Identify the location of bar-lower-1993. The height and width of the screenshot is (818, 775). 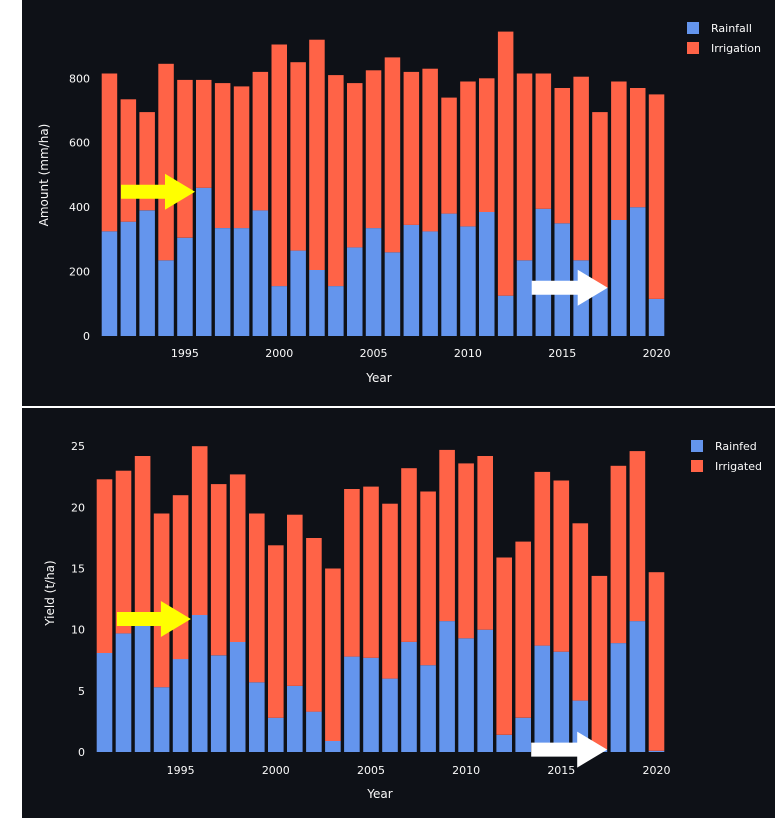
(147, 273).